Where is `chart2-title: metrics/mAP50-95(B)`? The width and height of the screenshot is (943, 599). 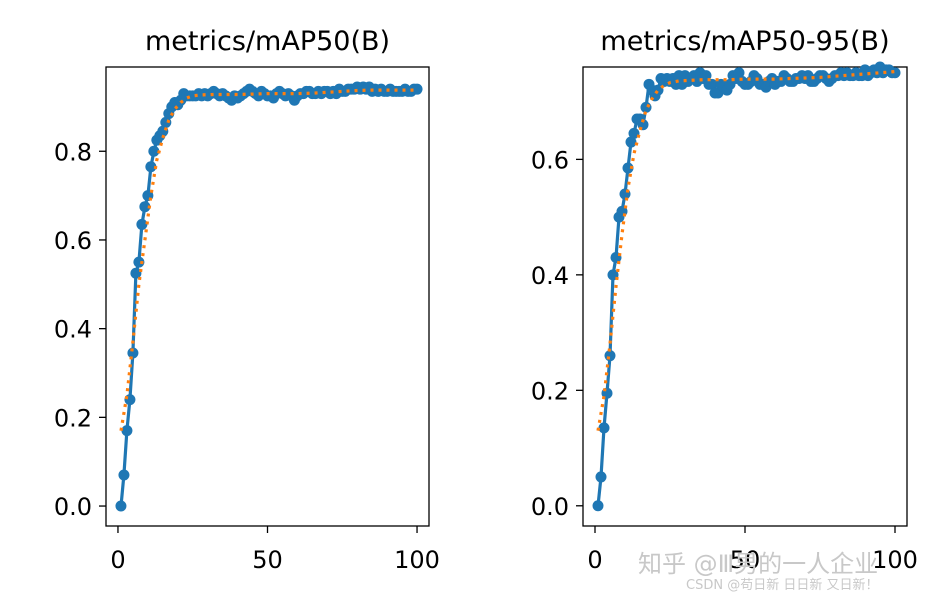 chart2-title: metrics/mAP50-95(B) is located at coordinates (744, 41).